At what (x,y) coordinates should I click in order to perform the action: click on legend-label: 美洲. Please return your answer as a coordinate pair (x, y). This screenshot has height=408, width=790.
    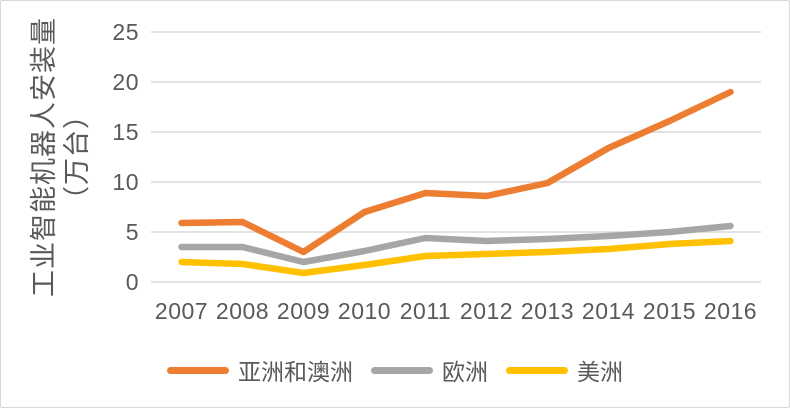
    Looking at the image, I should click on (600, 372).